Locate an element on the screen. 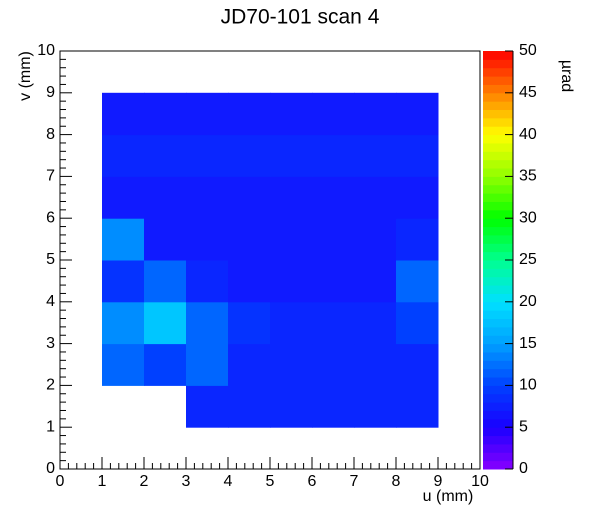 This screenshot has height=522, width=601. colorbar-label: µrad is located at coordinates (566, 76).